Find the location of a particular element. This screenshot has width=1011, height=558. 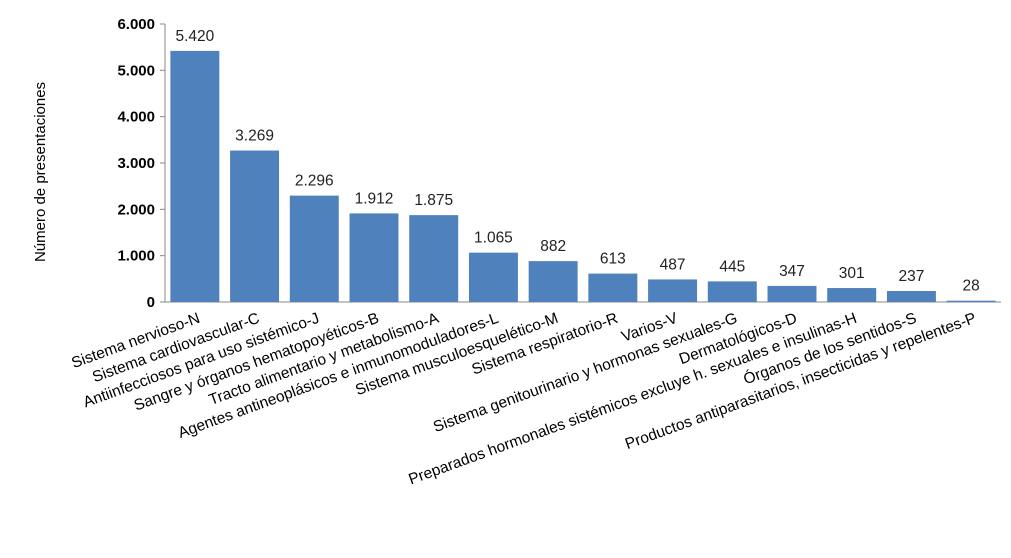

data-label: 5.420 is located at coordinates (194, 36).